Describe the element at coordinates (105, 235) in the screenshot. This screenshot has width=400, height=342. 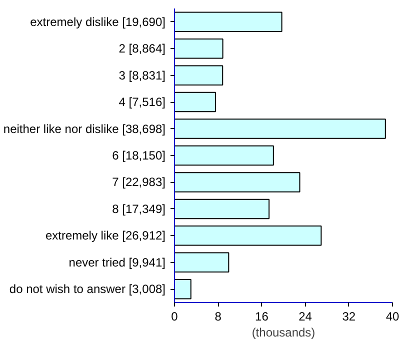
I see `y-tick-label: extremely like [26,912]` at that location.